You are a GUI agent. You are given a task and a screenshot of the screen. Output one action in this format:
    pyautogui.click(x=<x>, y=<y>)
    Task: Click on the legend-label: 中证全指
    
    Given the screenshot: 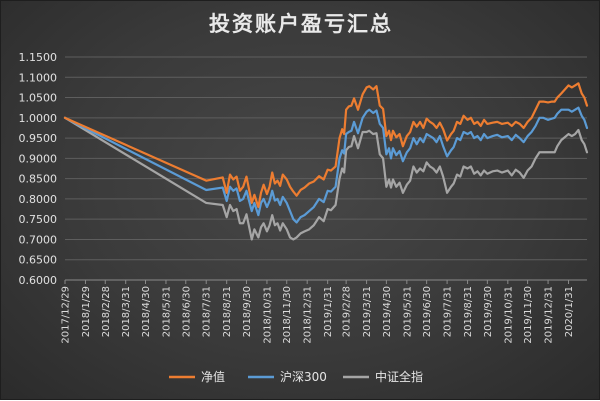 What is the action you would take?
    pyautogui.click(x=399, y=376)
    